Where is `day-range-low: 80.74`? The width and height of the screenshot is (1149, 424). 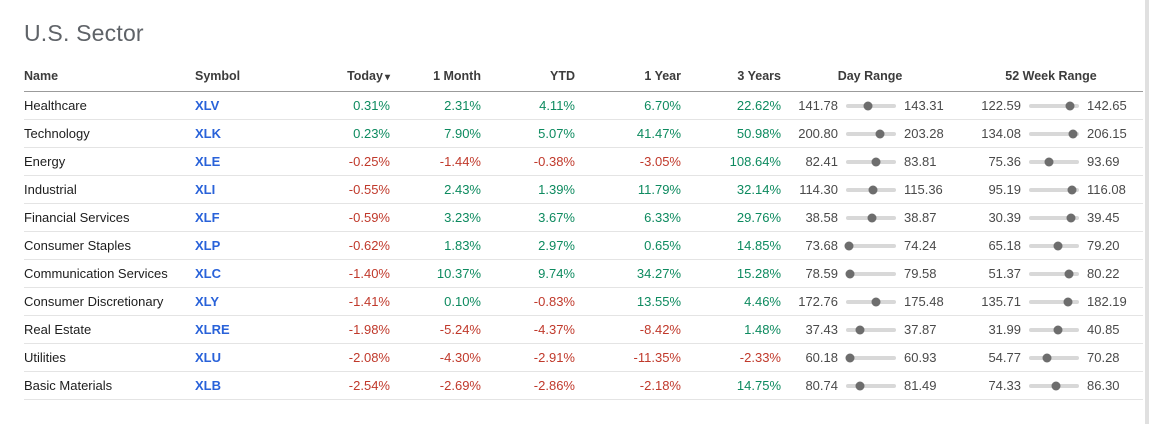
day-range-low: 80.74 is located at coordinates (821, 385).